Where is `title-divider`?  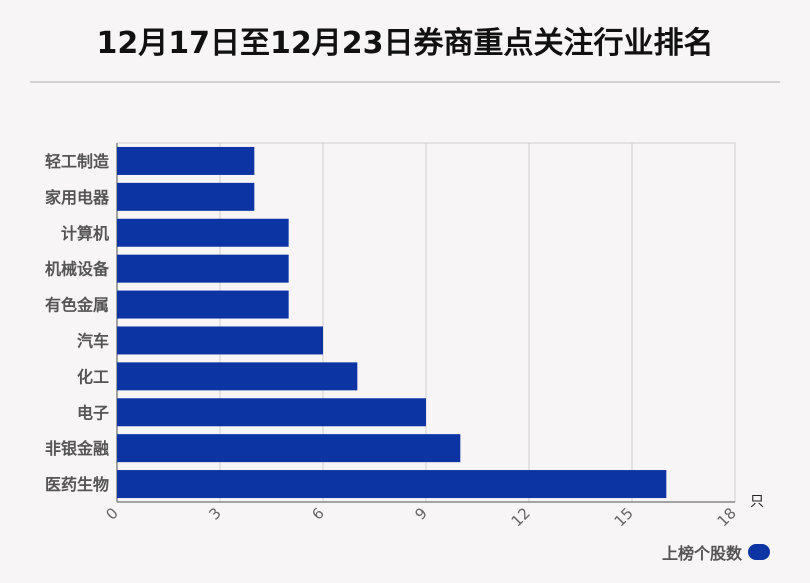 title-divider is located at coordinates (405, 82).